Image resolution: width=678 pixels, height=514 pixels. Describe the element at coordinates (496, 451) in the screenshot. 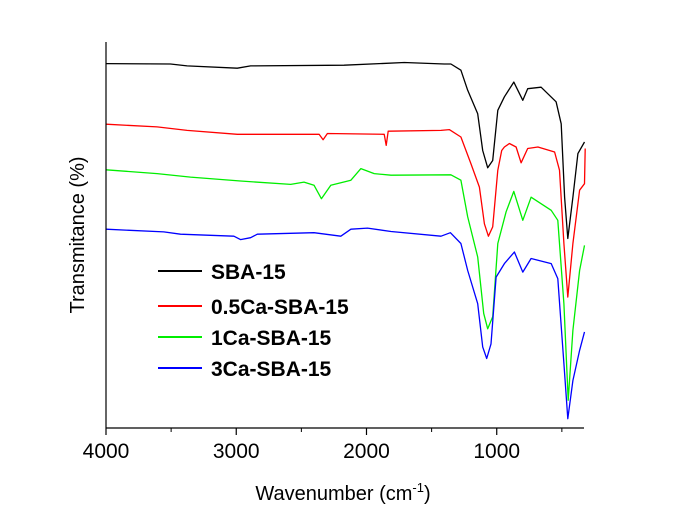

I see `x-tick-label: 1000` at that location.